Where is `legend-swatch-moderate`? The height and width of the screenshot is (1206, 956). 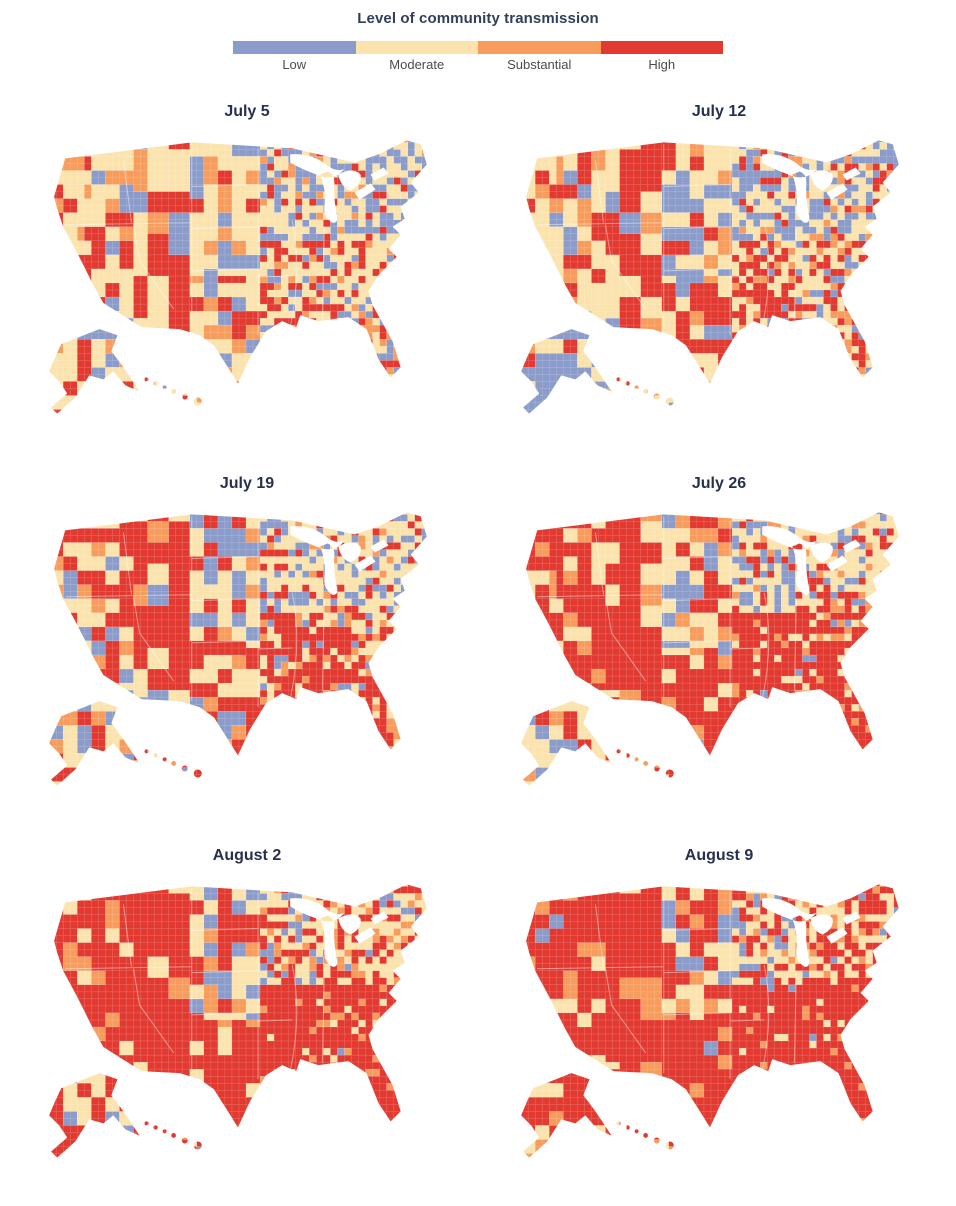
legend-swatch-moderate is located at coordinates (416, 47).